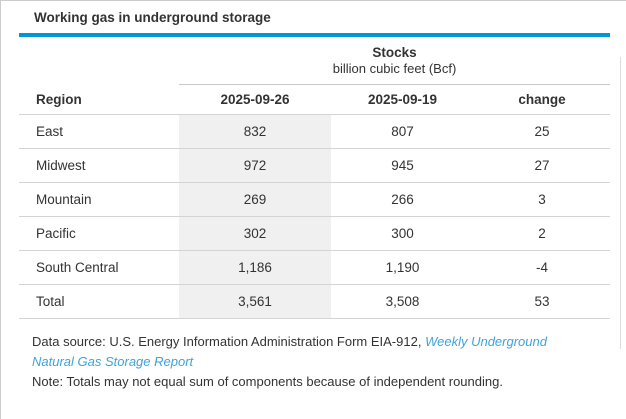  I want to click on table-row-south-central: South Central 1,186 1,190 -4, so click(314, 267).